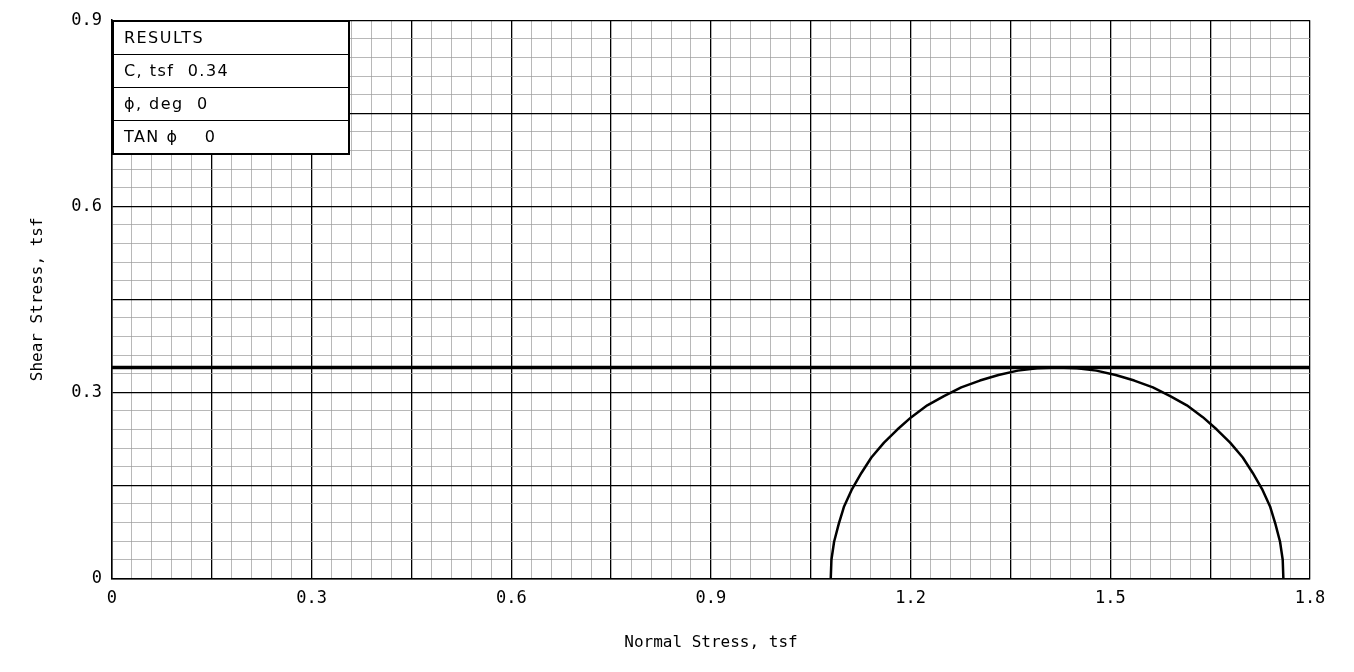  What do you see at coordinates (711, 597) in the screenshot?
I see `x-tick-label: 0.9` at bounding box center [711, 597].